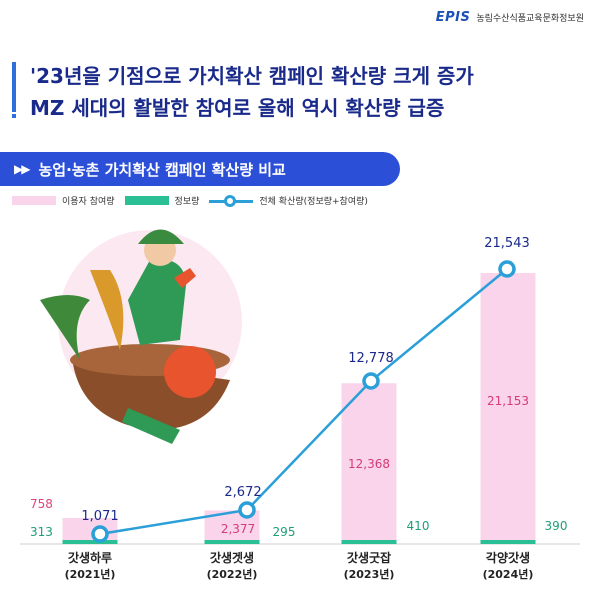 Image resolution: width=600 pixels, height=600 pixels. What do you see at coordinates (190, 372) in the screenshot?
I see `tomato-shape` at bounding box center [190, 372].